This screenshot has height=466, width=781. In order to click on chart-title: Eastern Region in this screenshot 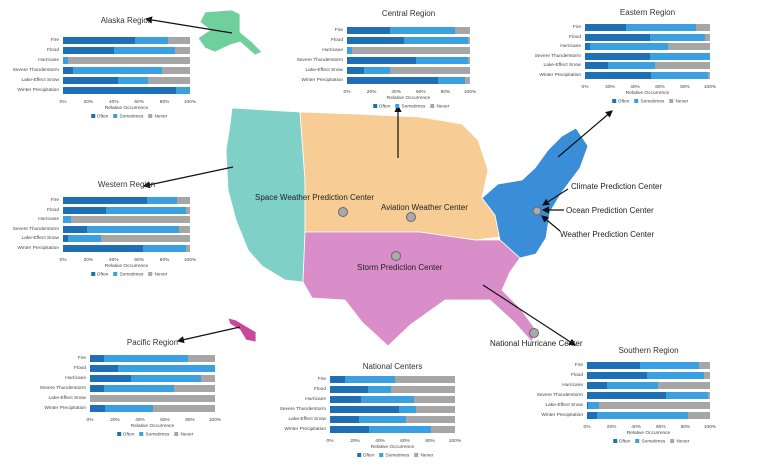, I will do `click(647, 12)`.